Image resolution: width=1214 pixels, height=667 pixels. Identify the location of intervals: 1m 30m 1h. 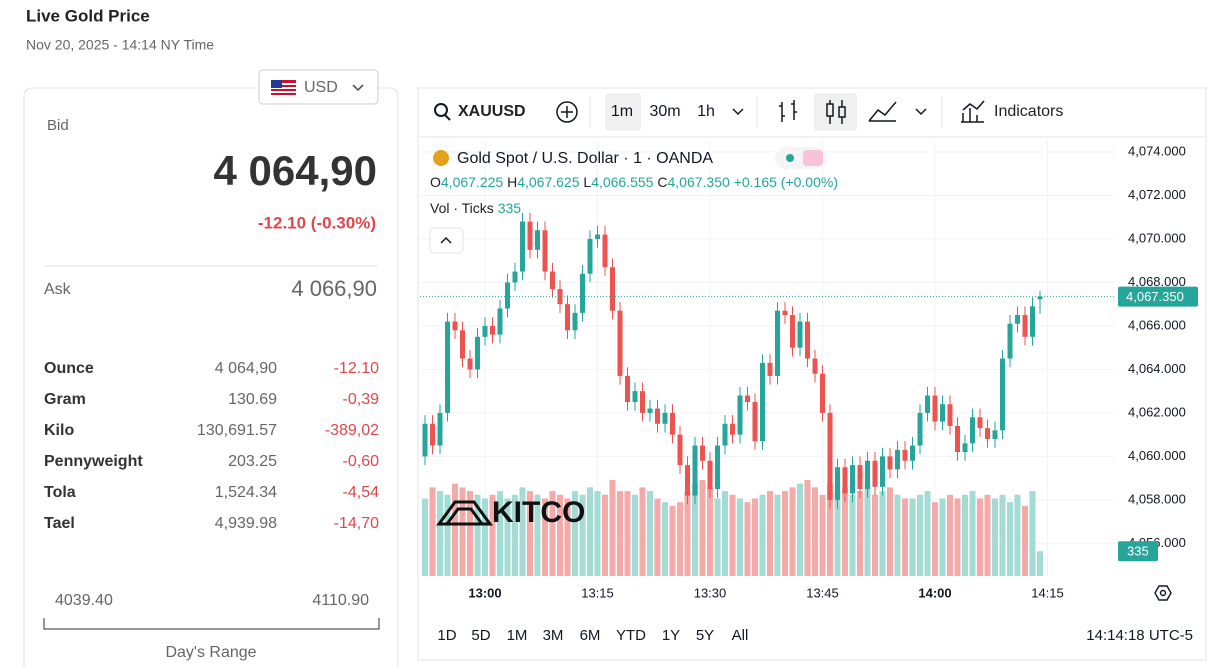
(663, 111).